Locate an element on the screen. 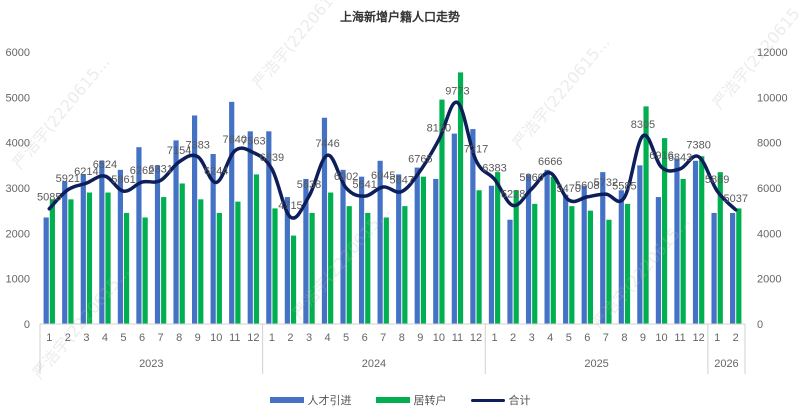 This screenshot has width=800, height=419. total-data-label: 5085 is located at coordinates (49, 198).